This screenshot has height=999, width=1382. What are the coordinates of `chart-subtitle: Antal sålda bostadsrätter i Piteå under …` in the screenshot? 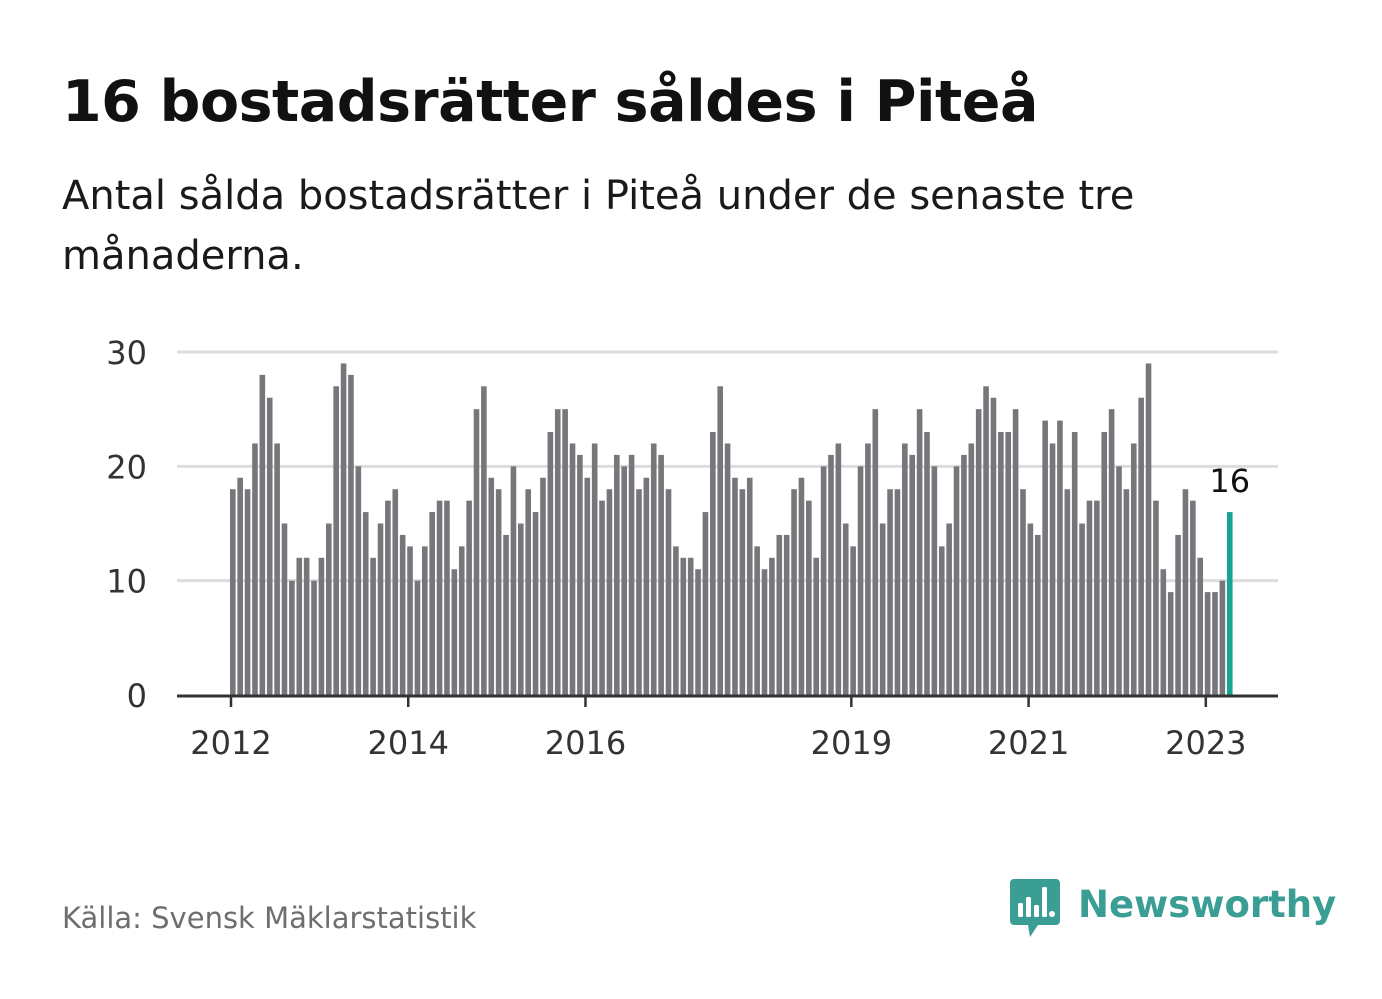 It's located at (598, 226).